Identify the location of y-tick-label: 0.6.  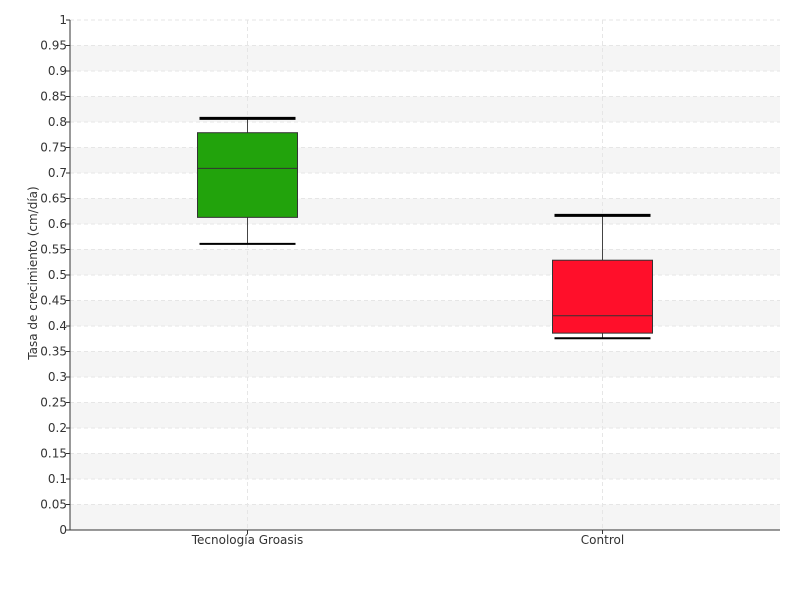
(57, 224).